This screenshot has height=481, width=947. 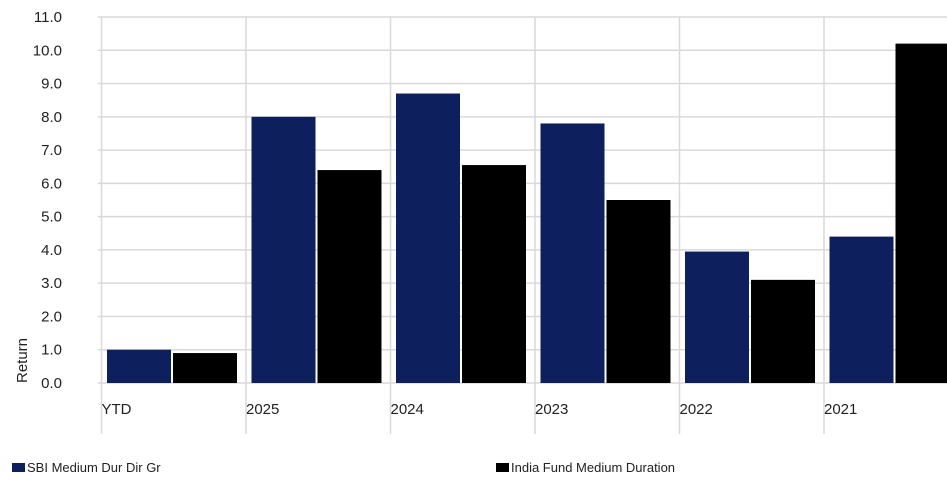 I want to click on bar-series-2-2021, so click(x=921, y=213).